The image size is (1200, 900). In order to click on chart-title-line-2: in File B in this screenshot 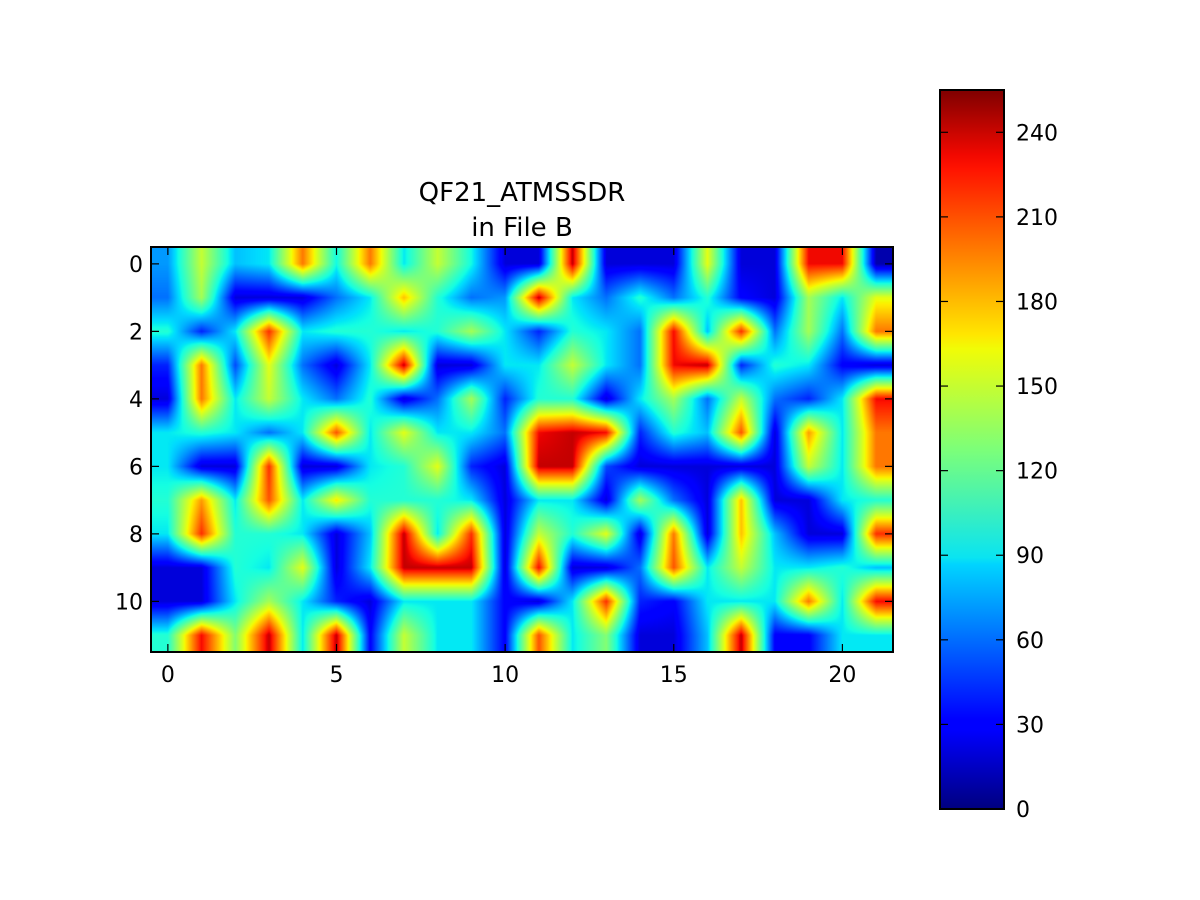, I will do `click(522, 228)`.